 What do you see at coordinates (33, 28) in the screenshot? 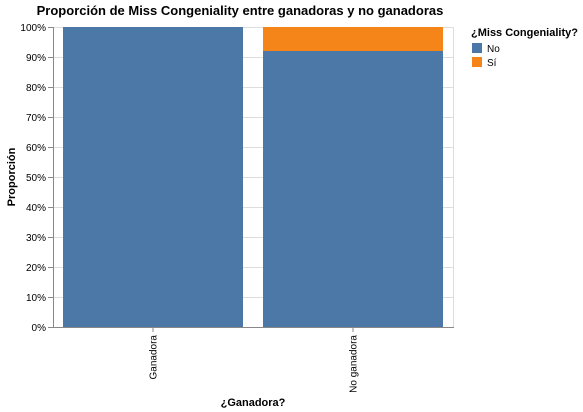
I see `y-tick-label: 100%` at bounding box center [33, 28].